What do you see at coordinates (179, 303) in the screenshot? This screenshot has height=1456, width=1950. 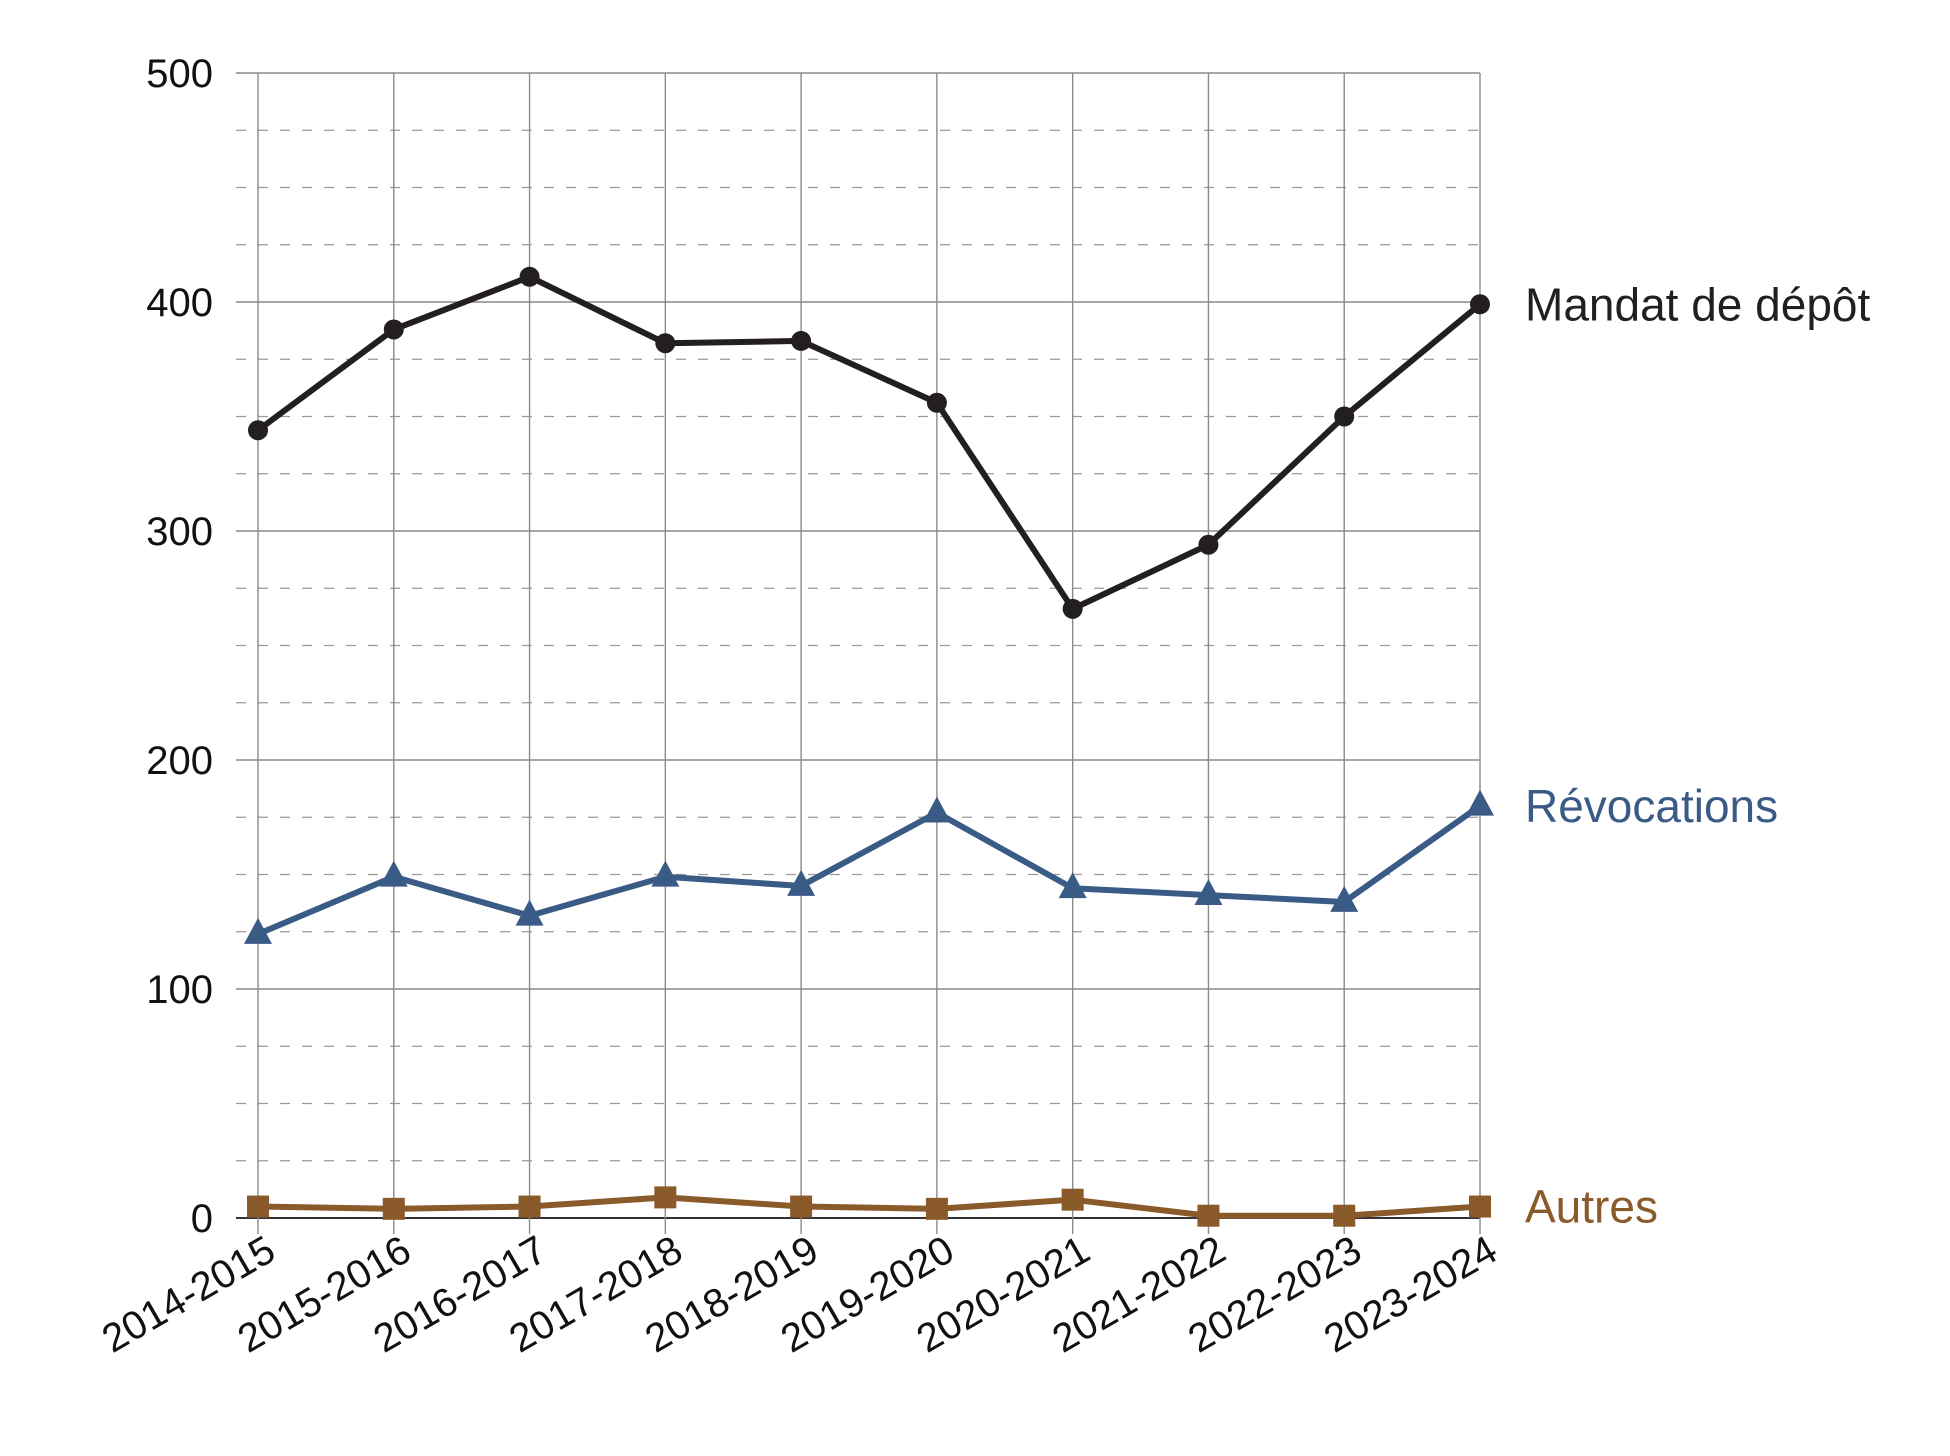 I see `y-tick-label: 400` at bounding box center [179, 303].